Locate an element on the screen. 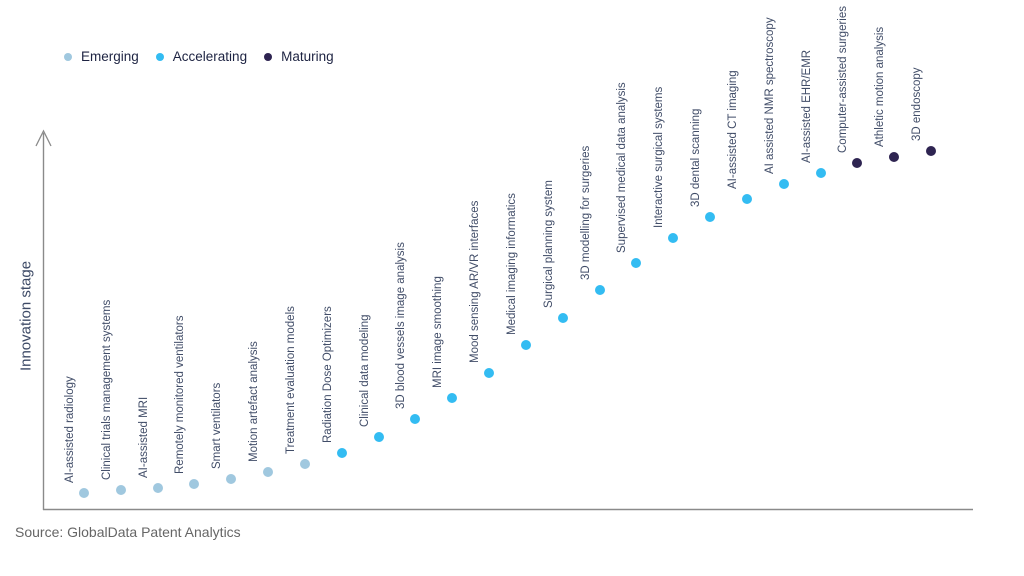  data-point-label: Motion artefact analysis is located at coordinates (254, 402).